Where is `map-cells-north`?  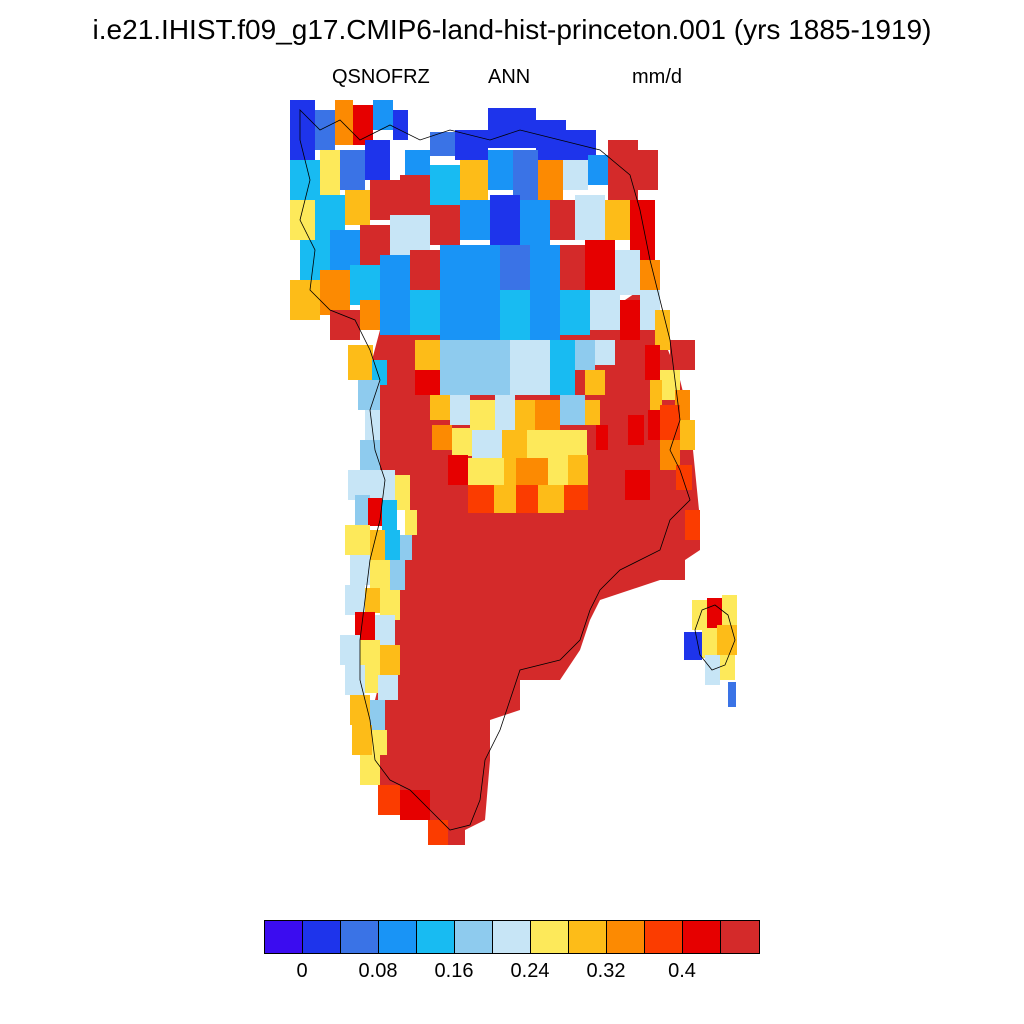
map-cells-north is located at coordinates (475, 306).